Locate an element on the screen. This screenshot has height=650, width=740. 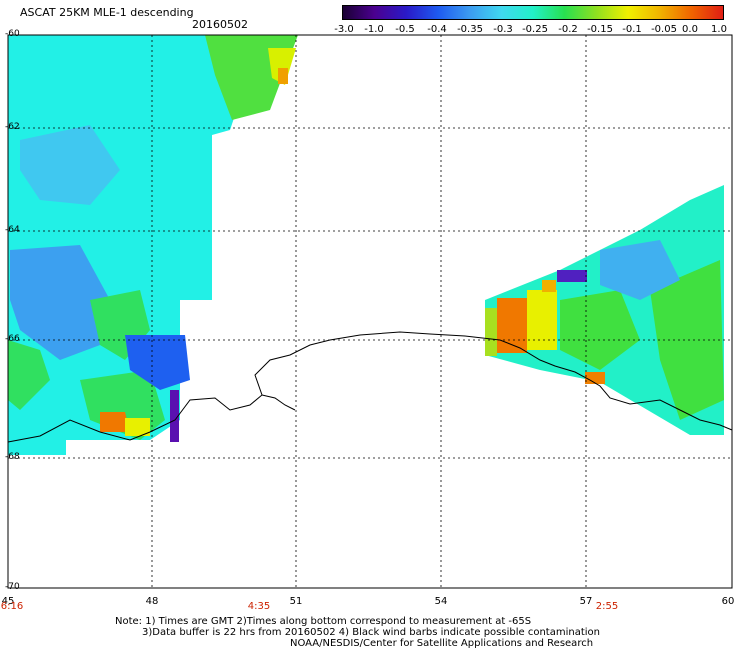
lon-label: 51 is located at coordinates (296, 601).